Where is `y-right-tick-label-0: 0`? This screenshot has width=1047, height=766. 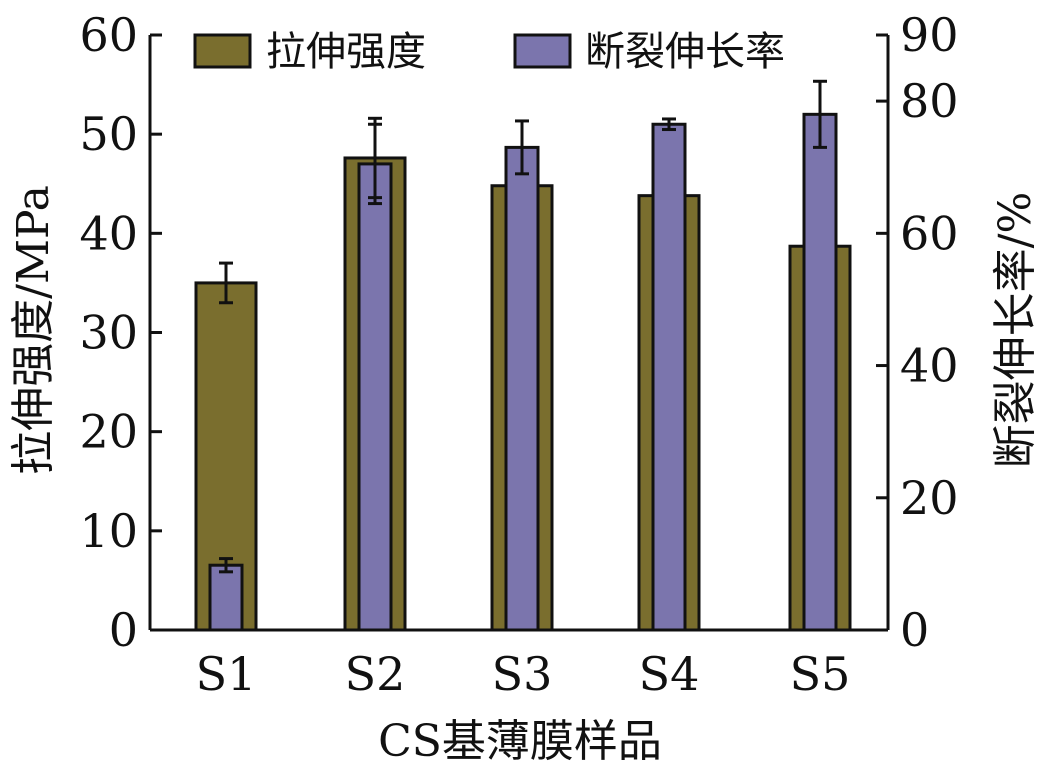
y-right-tick-label-0: 0 is located at coordinates (914, 630).